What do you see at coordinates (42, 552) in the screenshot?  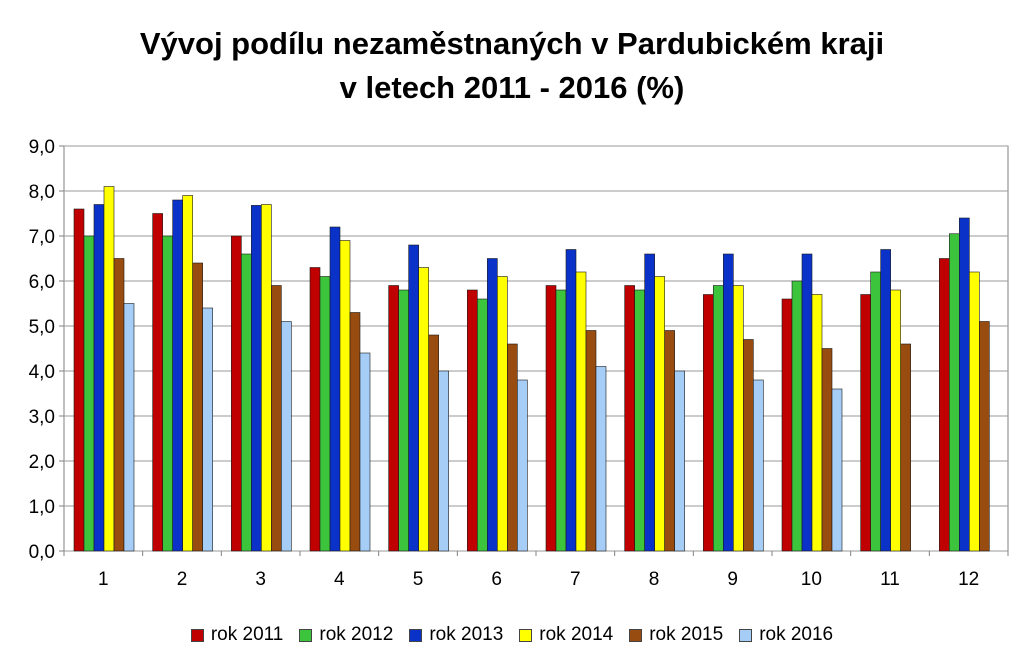 I see `y-tick-label: 0,0` at bounding box center [42, 552].